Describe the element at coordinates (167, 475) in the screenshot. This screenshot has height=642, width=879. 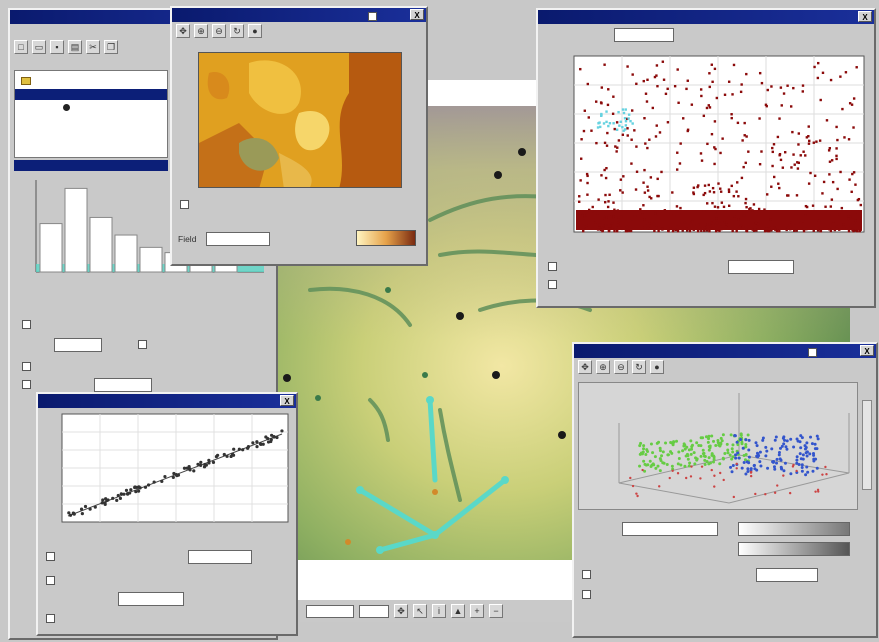
I see `regression-plot` at that location.